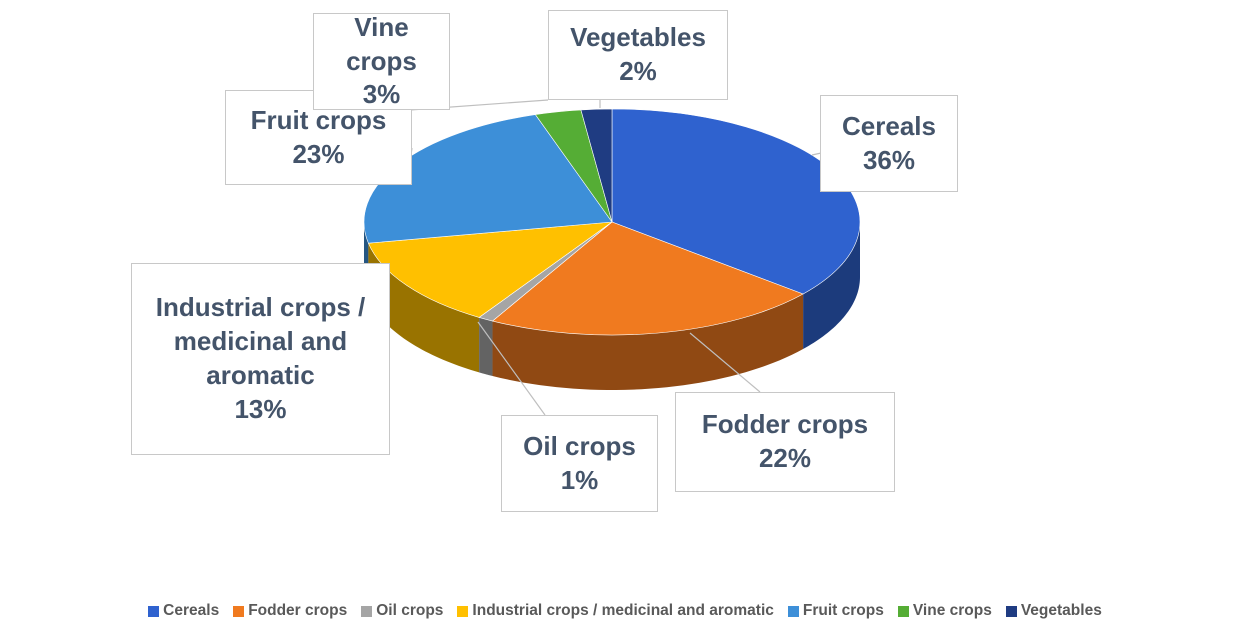  I want to click on data-label: Vegetables 2%, so click(638, 55).